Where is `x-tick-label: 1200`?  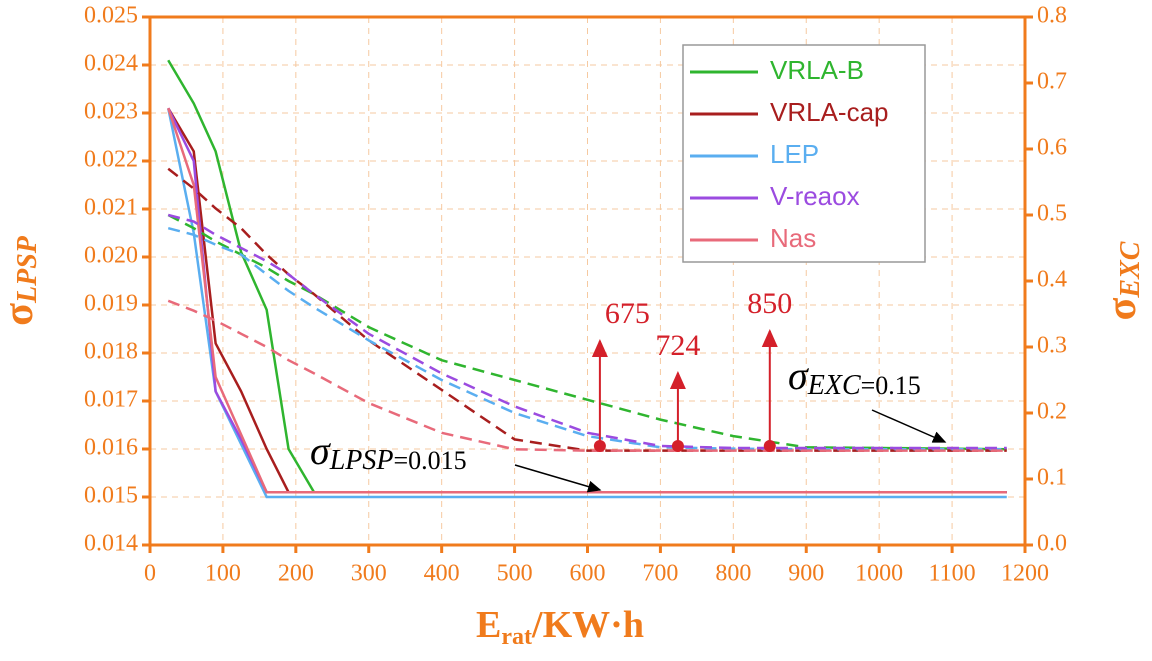
x-tick-label: 1200 is located at coordinates (1025, 574).